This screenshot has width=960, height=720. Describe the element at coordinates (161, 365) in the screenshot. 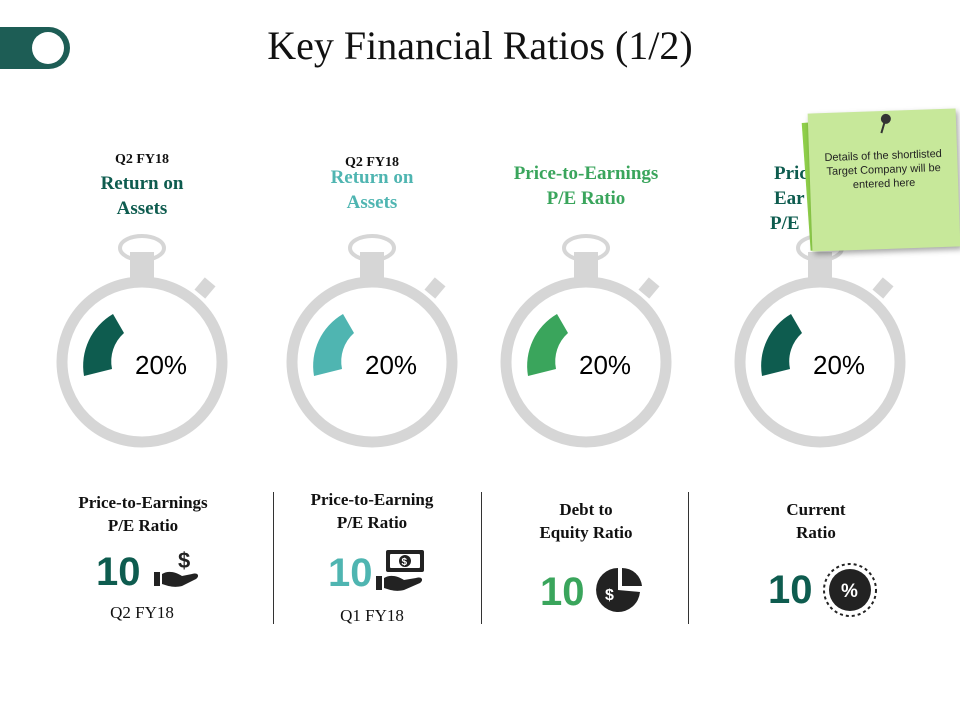

I see `gauge-1-percent: 20%` at that location.